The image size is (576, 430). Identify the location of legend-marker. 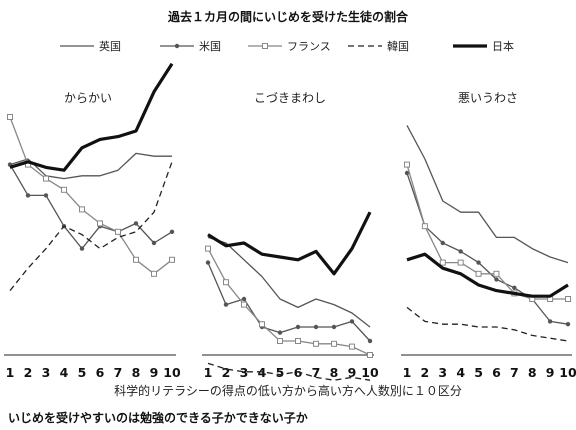
(265, 46).